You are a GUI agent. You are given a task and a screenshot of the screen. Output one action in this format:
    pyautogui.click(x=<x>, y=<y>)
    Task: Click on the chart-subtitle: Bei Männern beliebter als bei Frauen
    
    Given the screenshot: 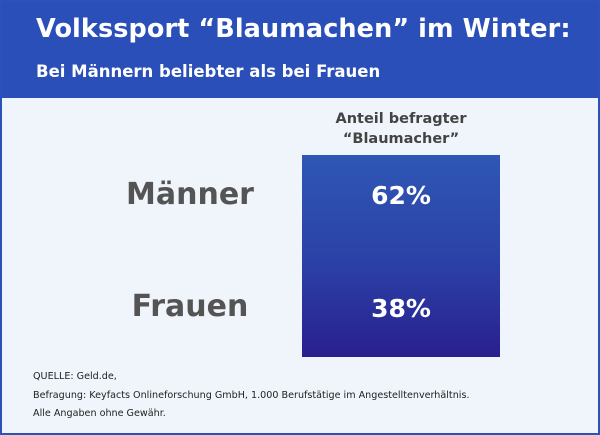 What is the action you would take?
    pyautogui.click(x=208, y=71)
    